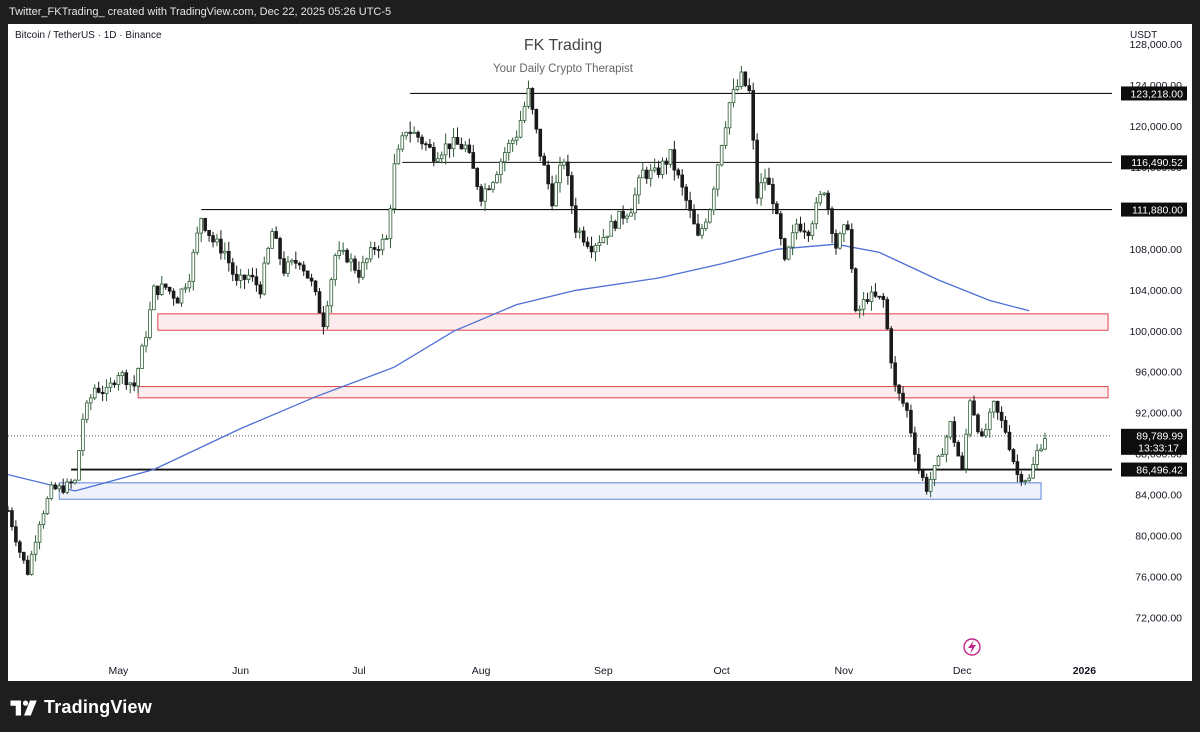 The width and height of the screenshot is (1200, 732). What do you see at coordinates (972, 647) in the screenshot?
I see `lightning-icon` at bounding box center [972, 647].